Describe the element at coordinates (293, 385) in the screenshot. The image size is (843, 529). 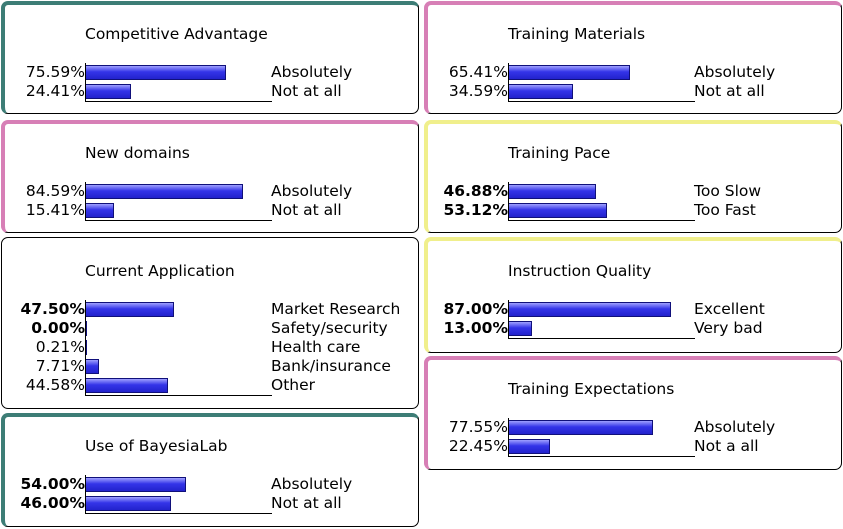
I see `state-label: Other` at that location.